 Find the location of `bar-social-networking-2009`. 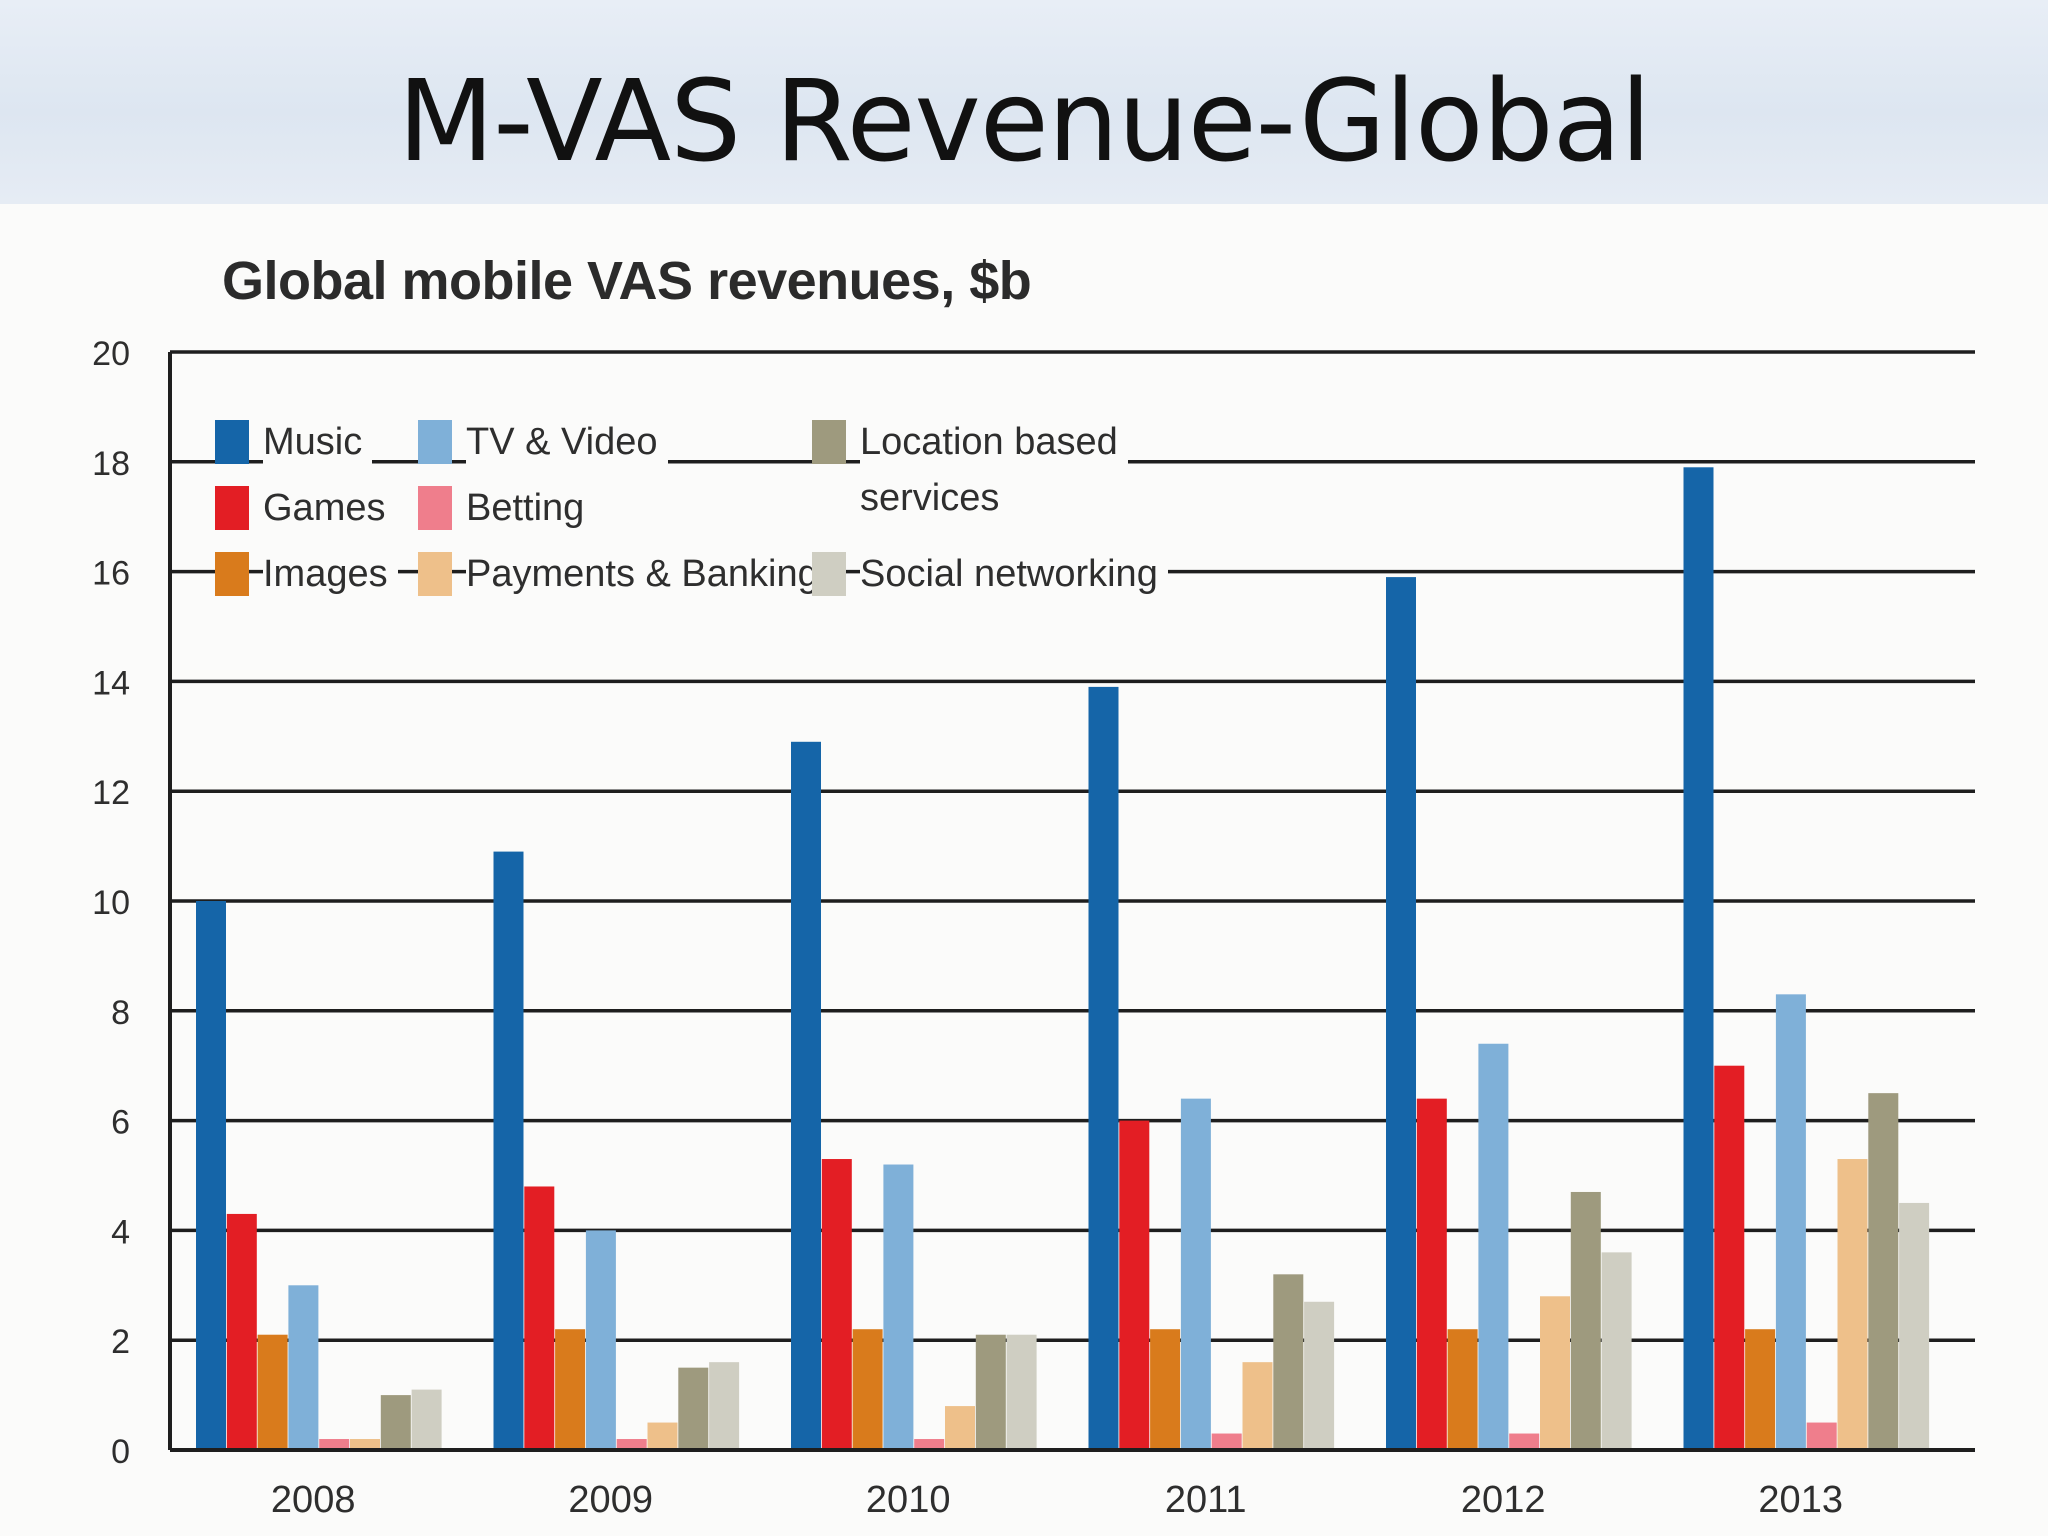

bar-social-networking-2009 is located at coordinates (724, 1405).